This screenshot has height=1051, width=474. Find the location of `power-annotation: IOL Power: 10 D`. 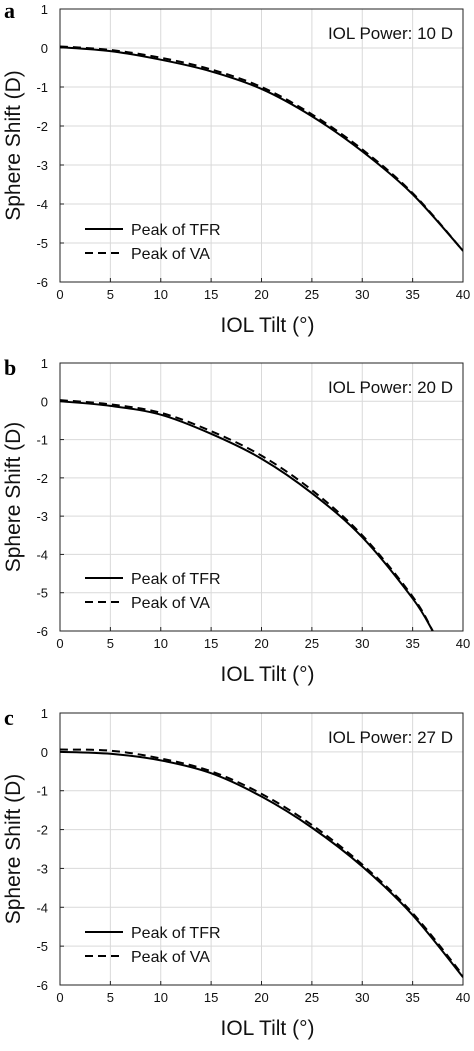

power-annotation: IOL Power: 10 D is located at coordinates (390, 33).